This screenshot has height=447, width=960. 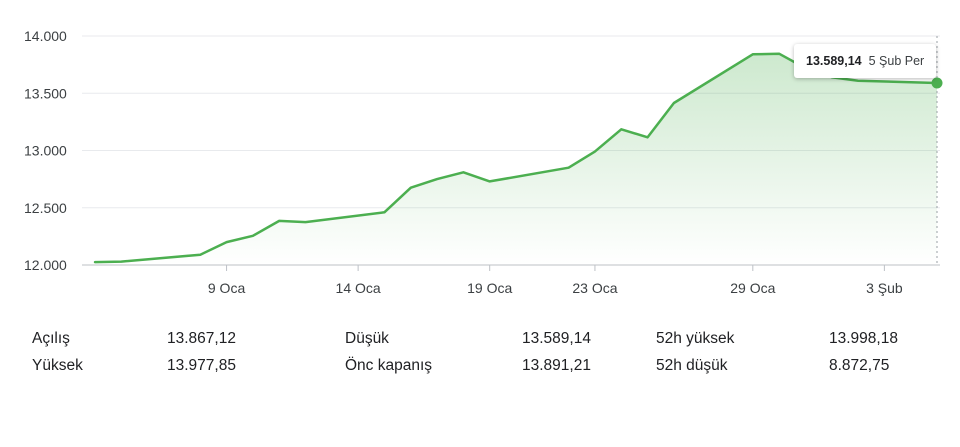 What do you see at coordinates (367, 338) in the screenshot?
I see `stat-label-low: Düşük` at bounding box center [367, 338].